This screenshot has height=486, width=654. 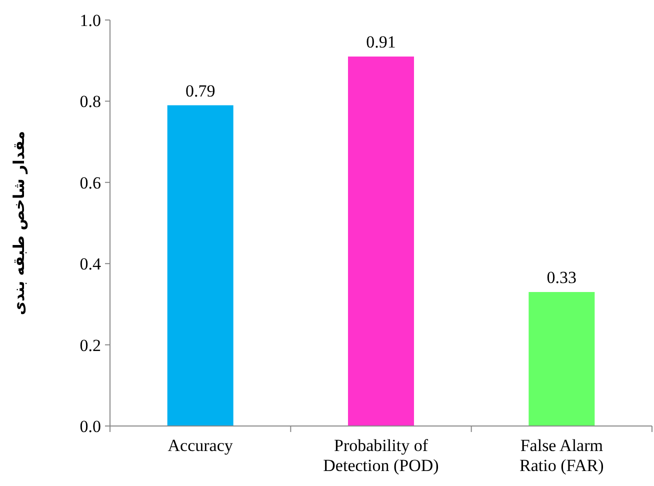 What do you see at coordinates (90, 182) in the screenshot?
I see `y-tick-label: 0.6` at bounding box center [90, 182].